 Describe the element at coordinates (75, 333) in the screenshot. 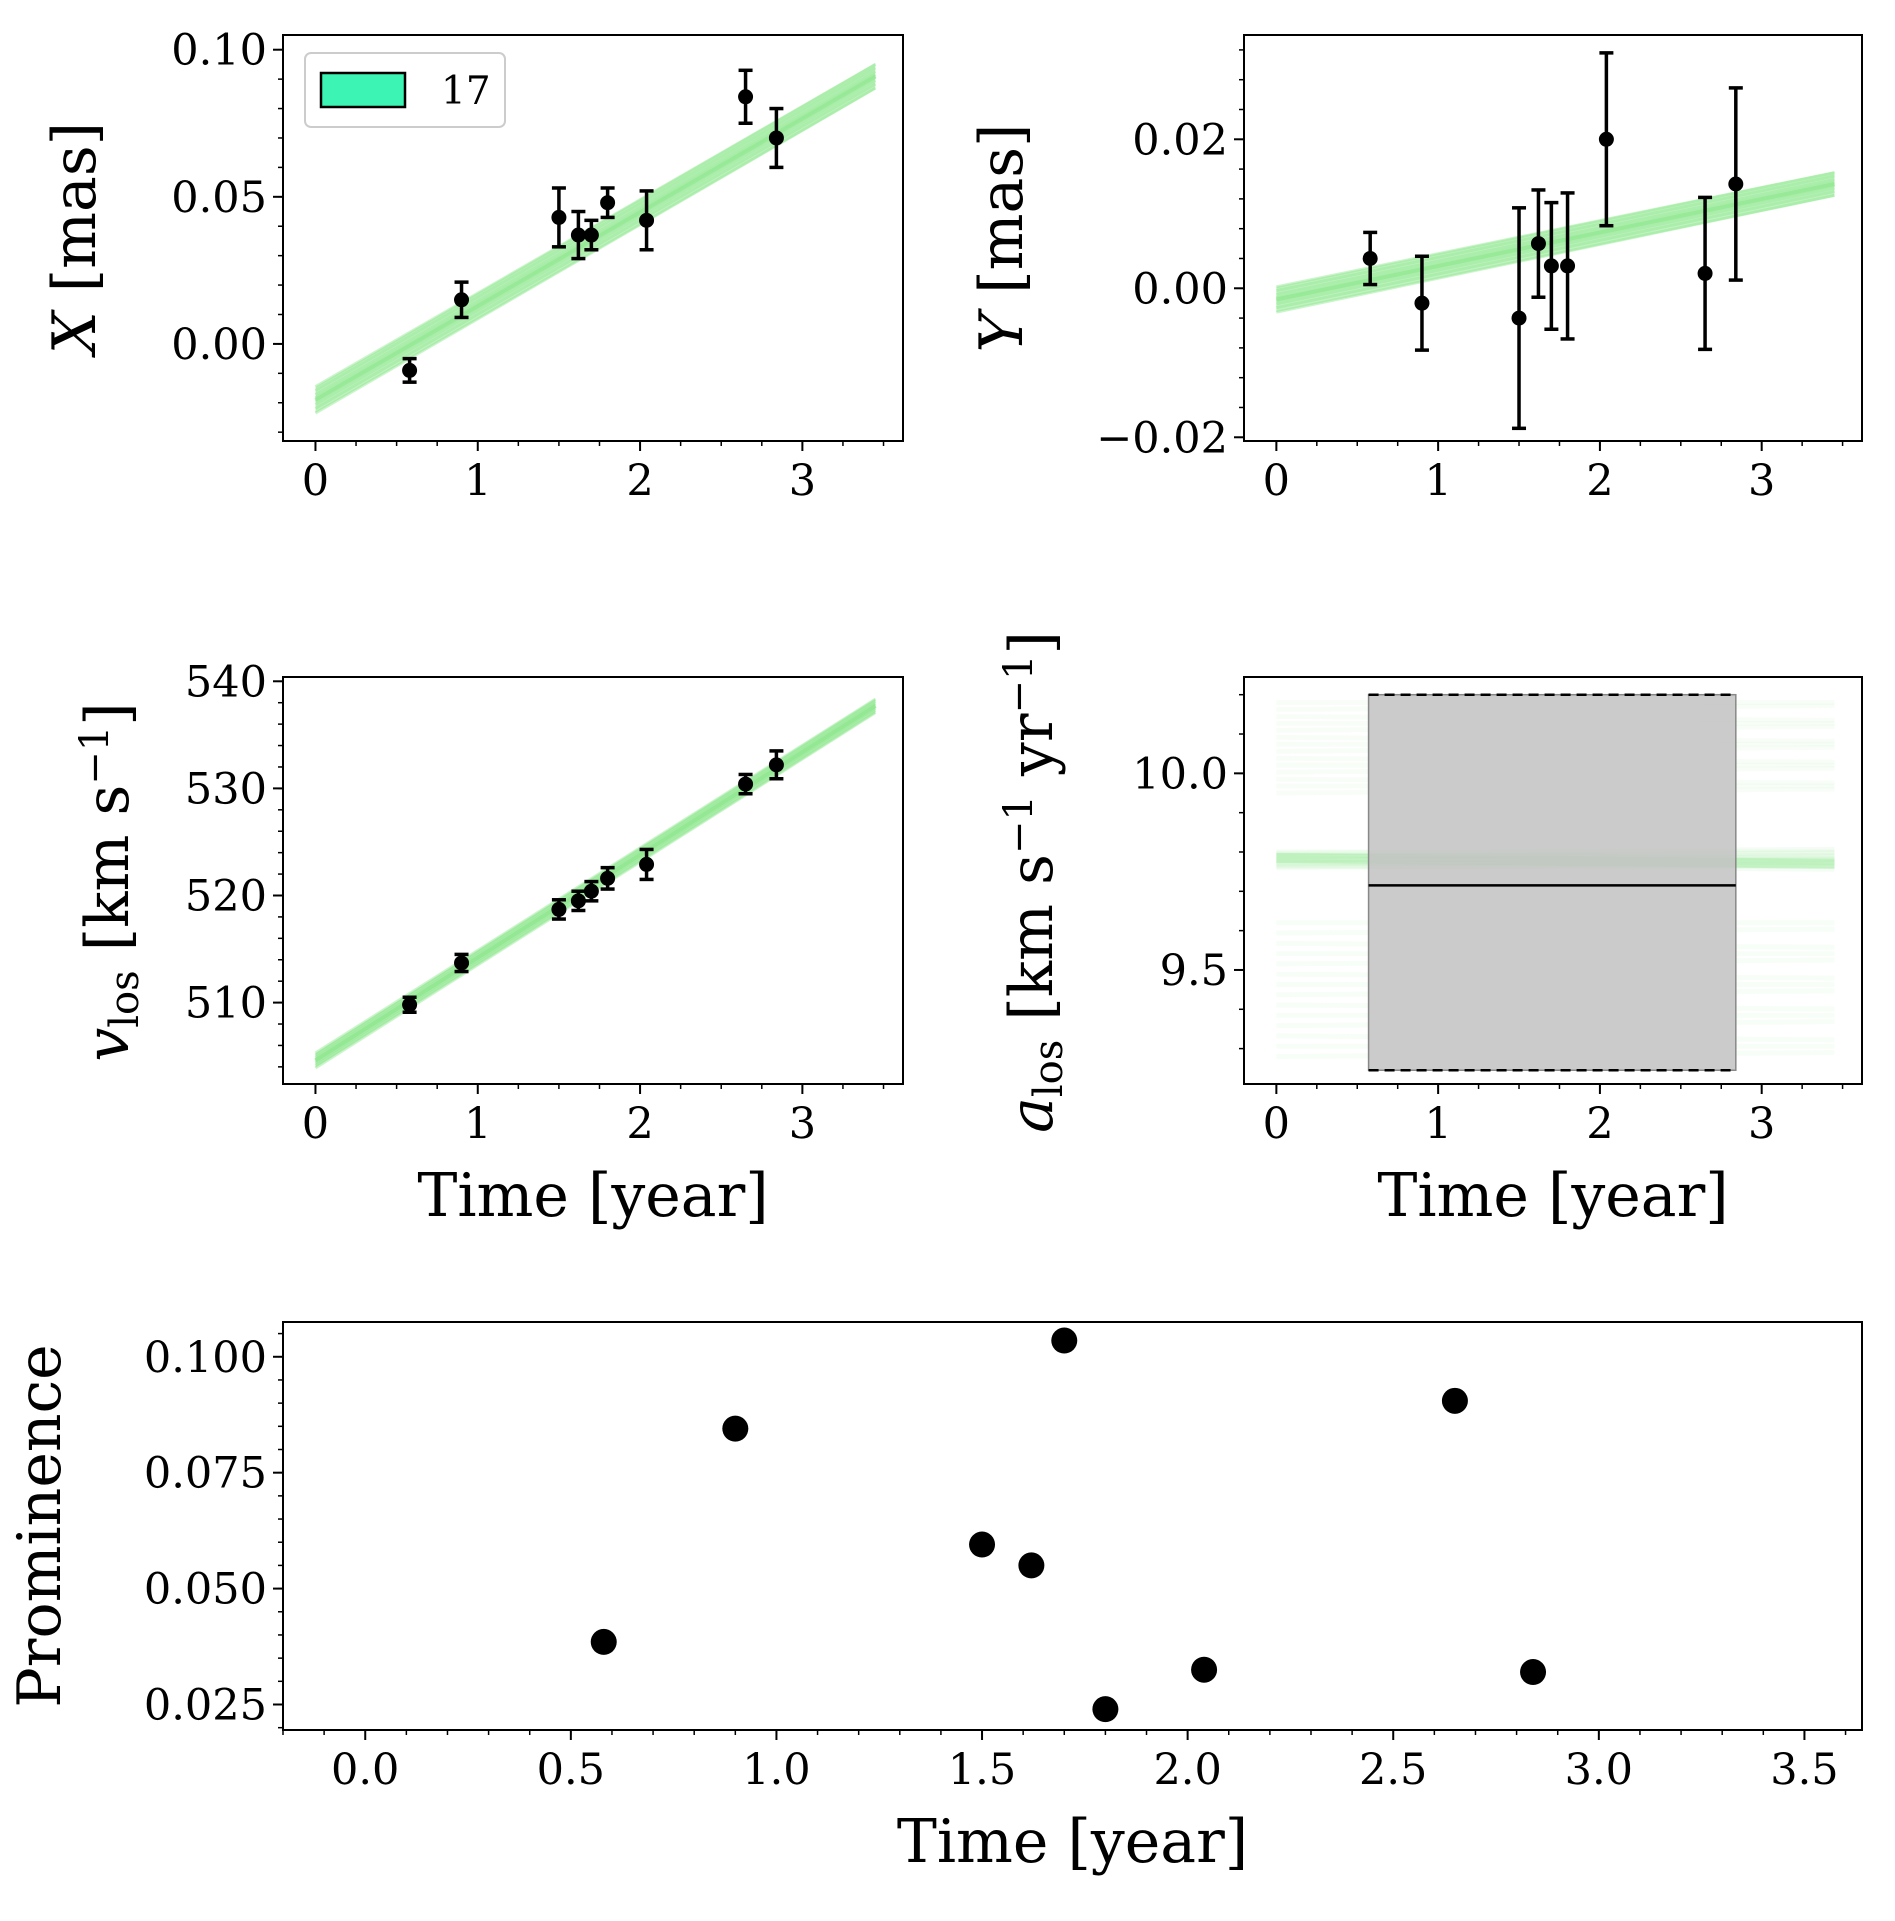

I see `y-title-variable: X` at that location.